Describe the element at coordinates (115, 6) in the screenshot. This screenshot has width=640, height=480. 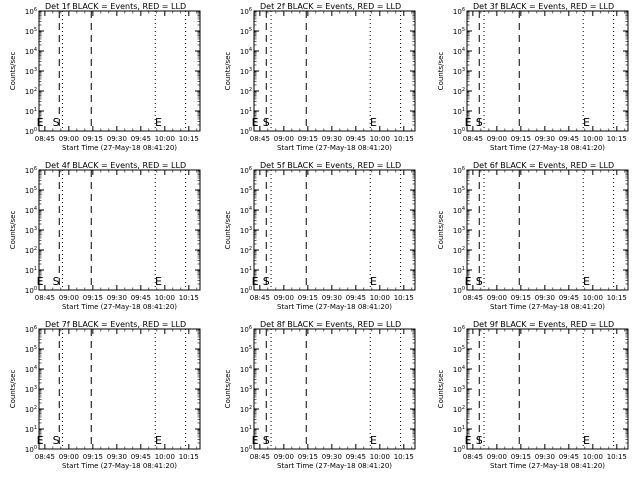
I see `panel-title: Det 1f BLACK = Events, RED = LLD` at that location.